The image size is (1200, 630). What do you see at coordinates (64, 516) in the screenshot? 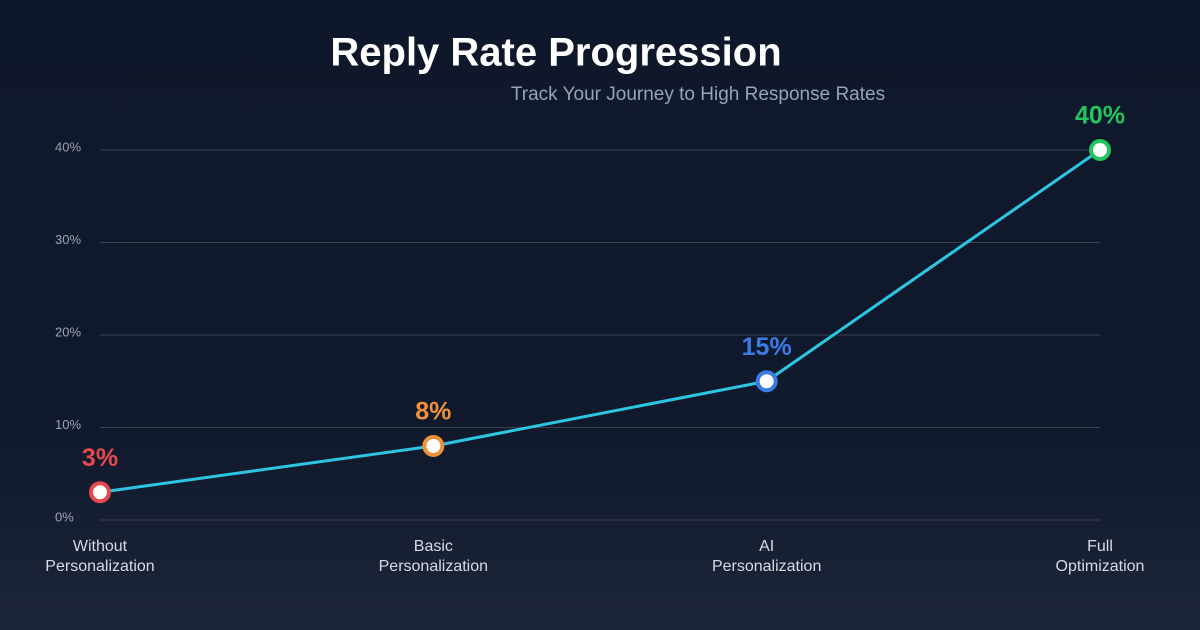
I see `y-tick-label: 0%` at bounding box center [64, 516].